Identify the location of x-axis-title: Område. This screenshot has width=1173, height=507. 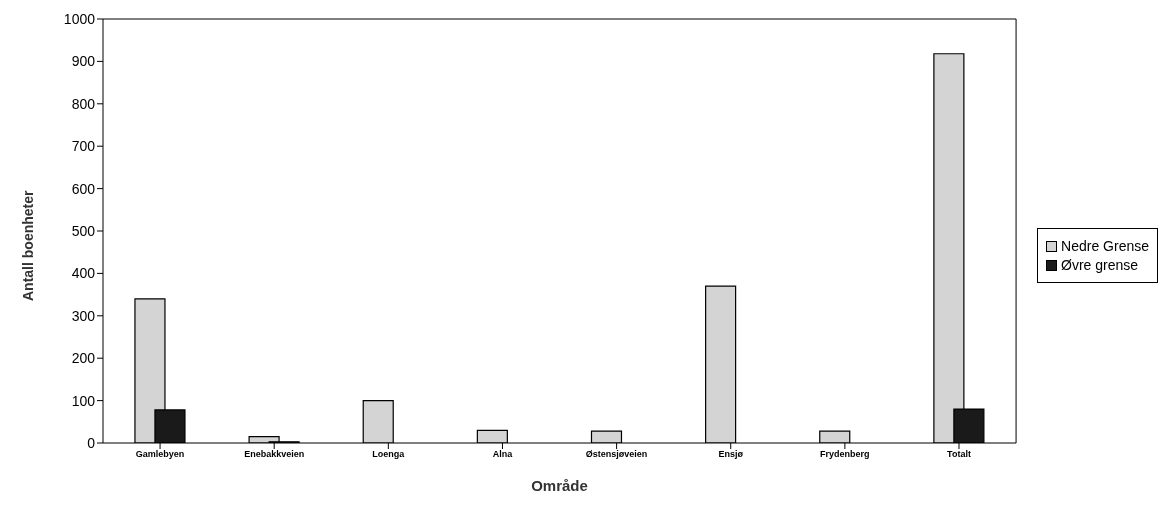
(559, 485).